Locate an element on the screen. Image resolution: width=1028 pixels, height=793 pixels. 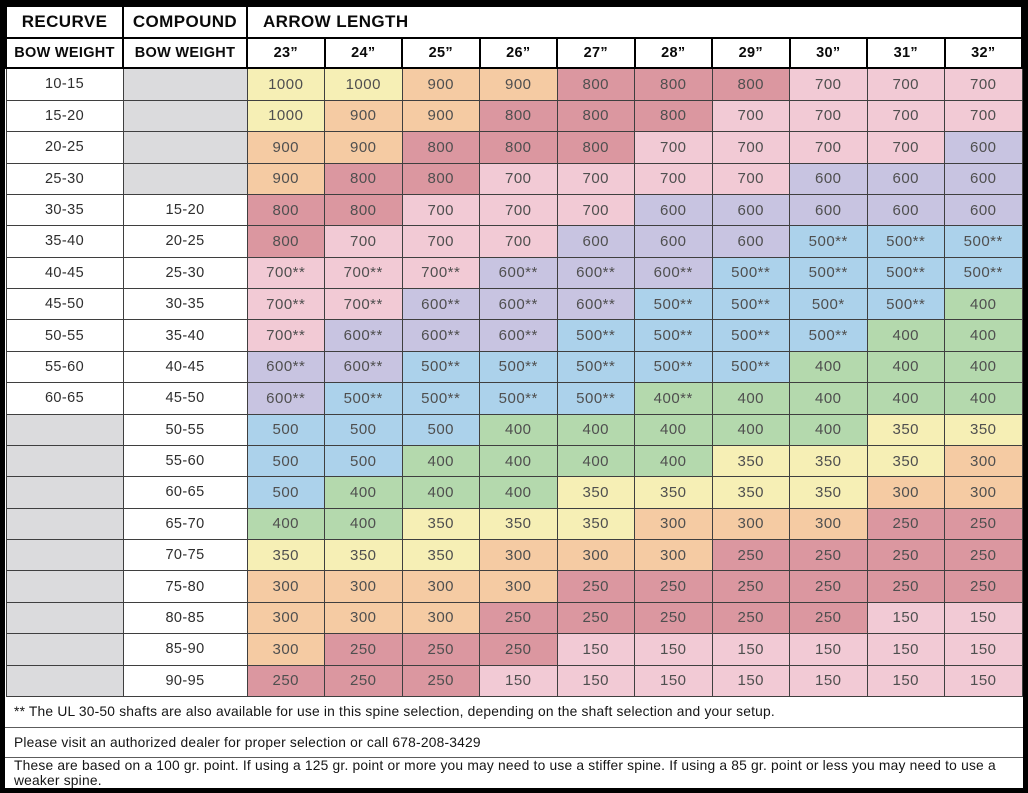
recurve-bow-weight-header: BOW WEIGHT is located at coordinates (64, 53).